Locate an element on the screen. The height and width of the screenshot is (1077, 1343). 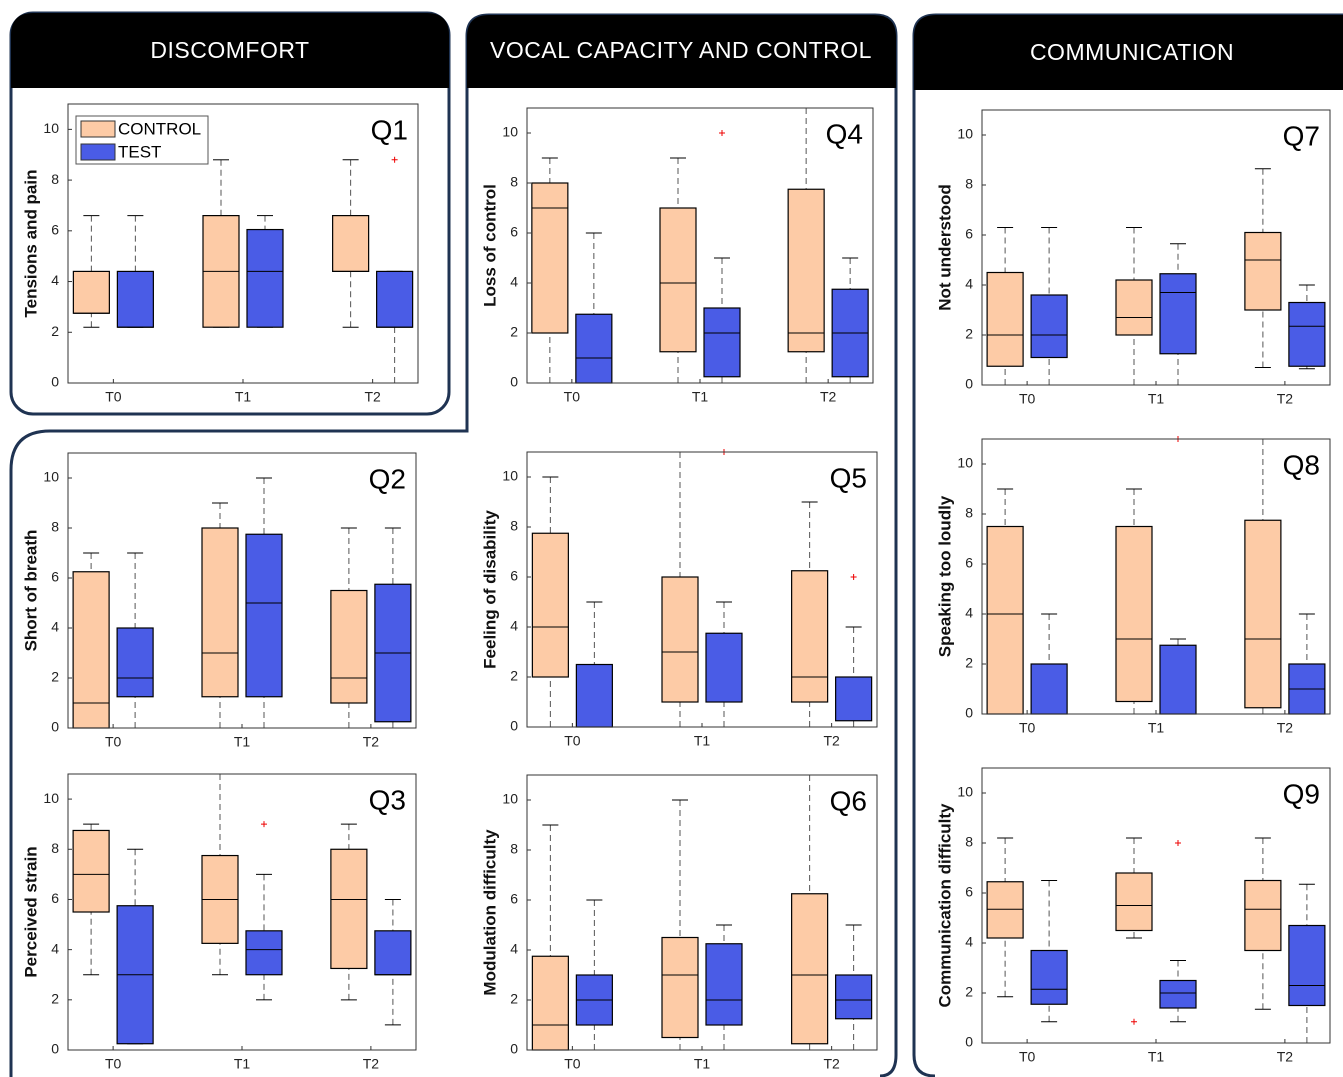
legend-label: TEST is located at coordinates (139, 151).